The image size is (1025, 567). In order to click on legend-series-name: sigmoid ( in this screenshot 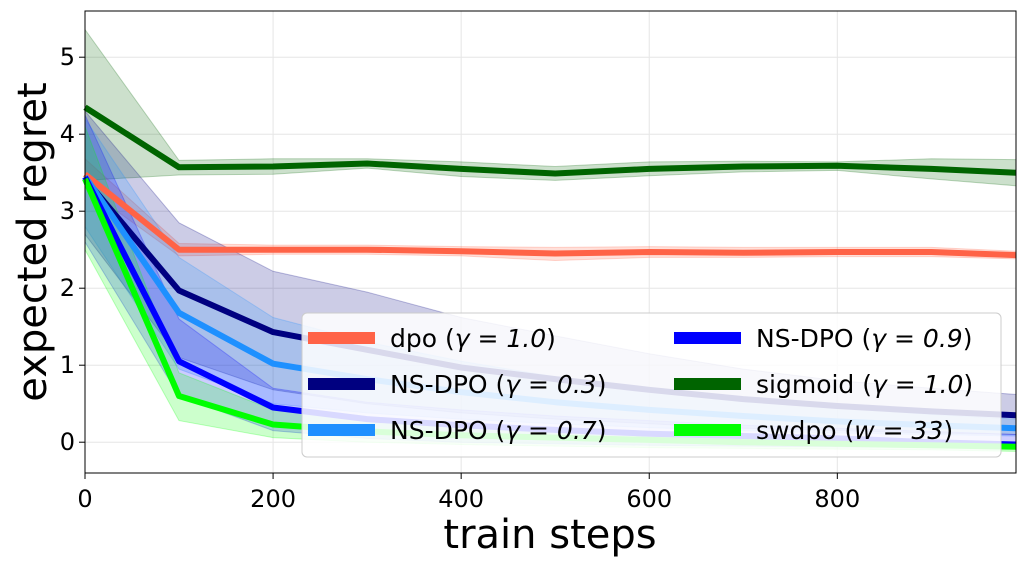, I will do `click(814, 384)`.